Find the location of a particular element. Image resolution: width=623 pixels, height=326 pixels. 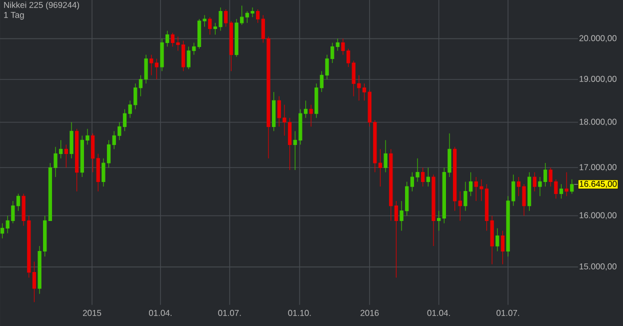

y-tick-label: 18.000,00 is located at coordinates (598, 122).